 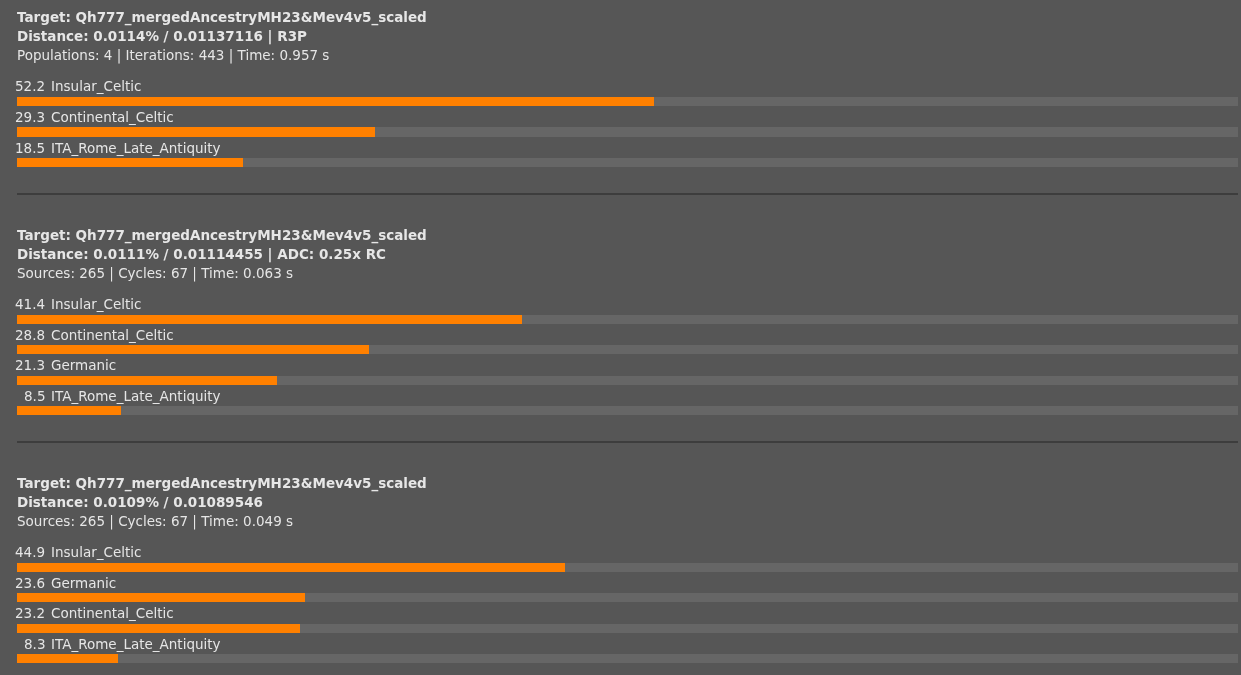 I want to click on data-label: 8.5, so click(x=35, y=395).